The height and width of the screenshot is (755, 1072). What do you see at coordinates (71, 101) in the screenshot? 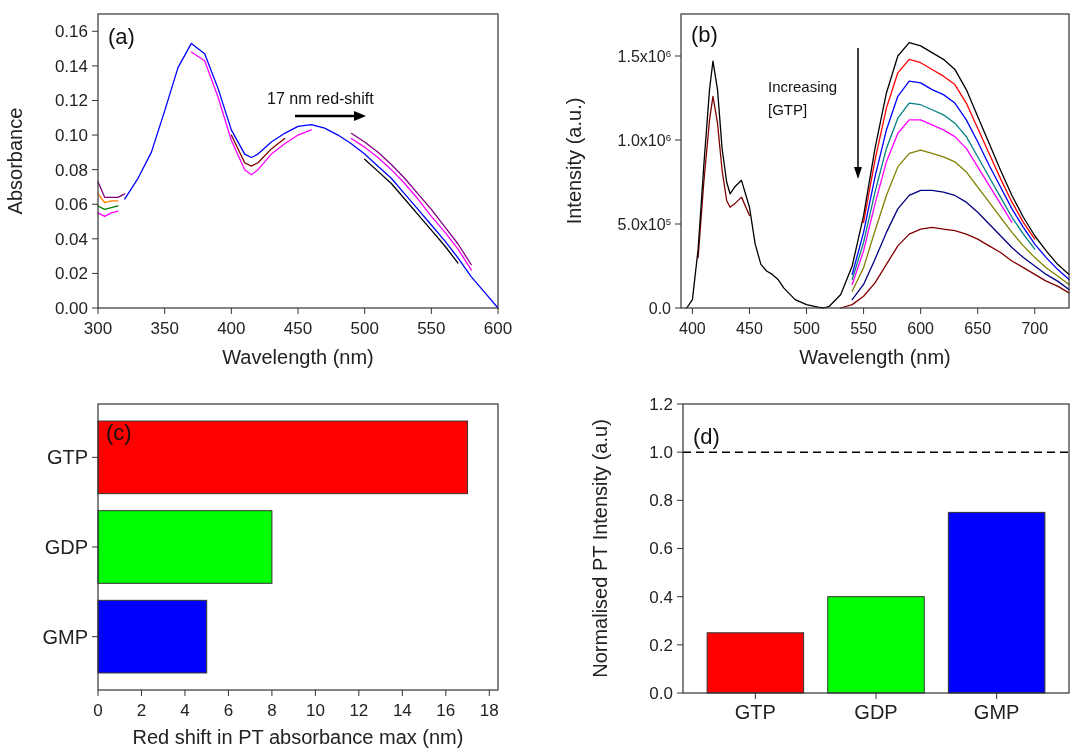
I see `y-tick-label: 0.12` at bounding box center [71, 101].